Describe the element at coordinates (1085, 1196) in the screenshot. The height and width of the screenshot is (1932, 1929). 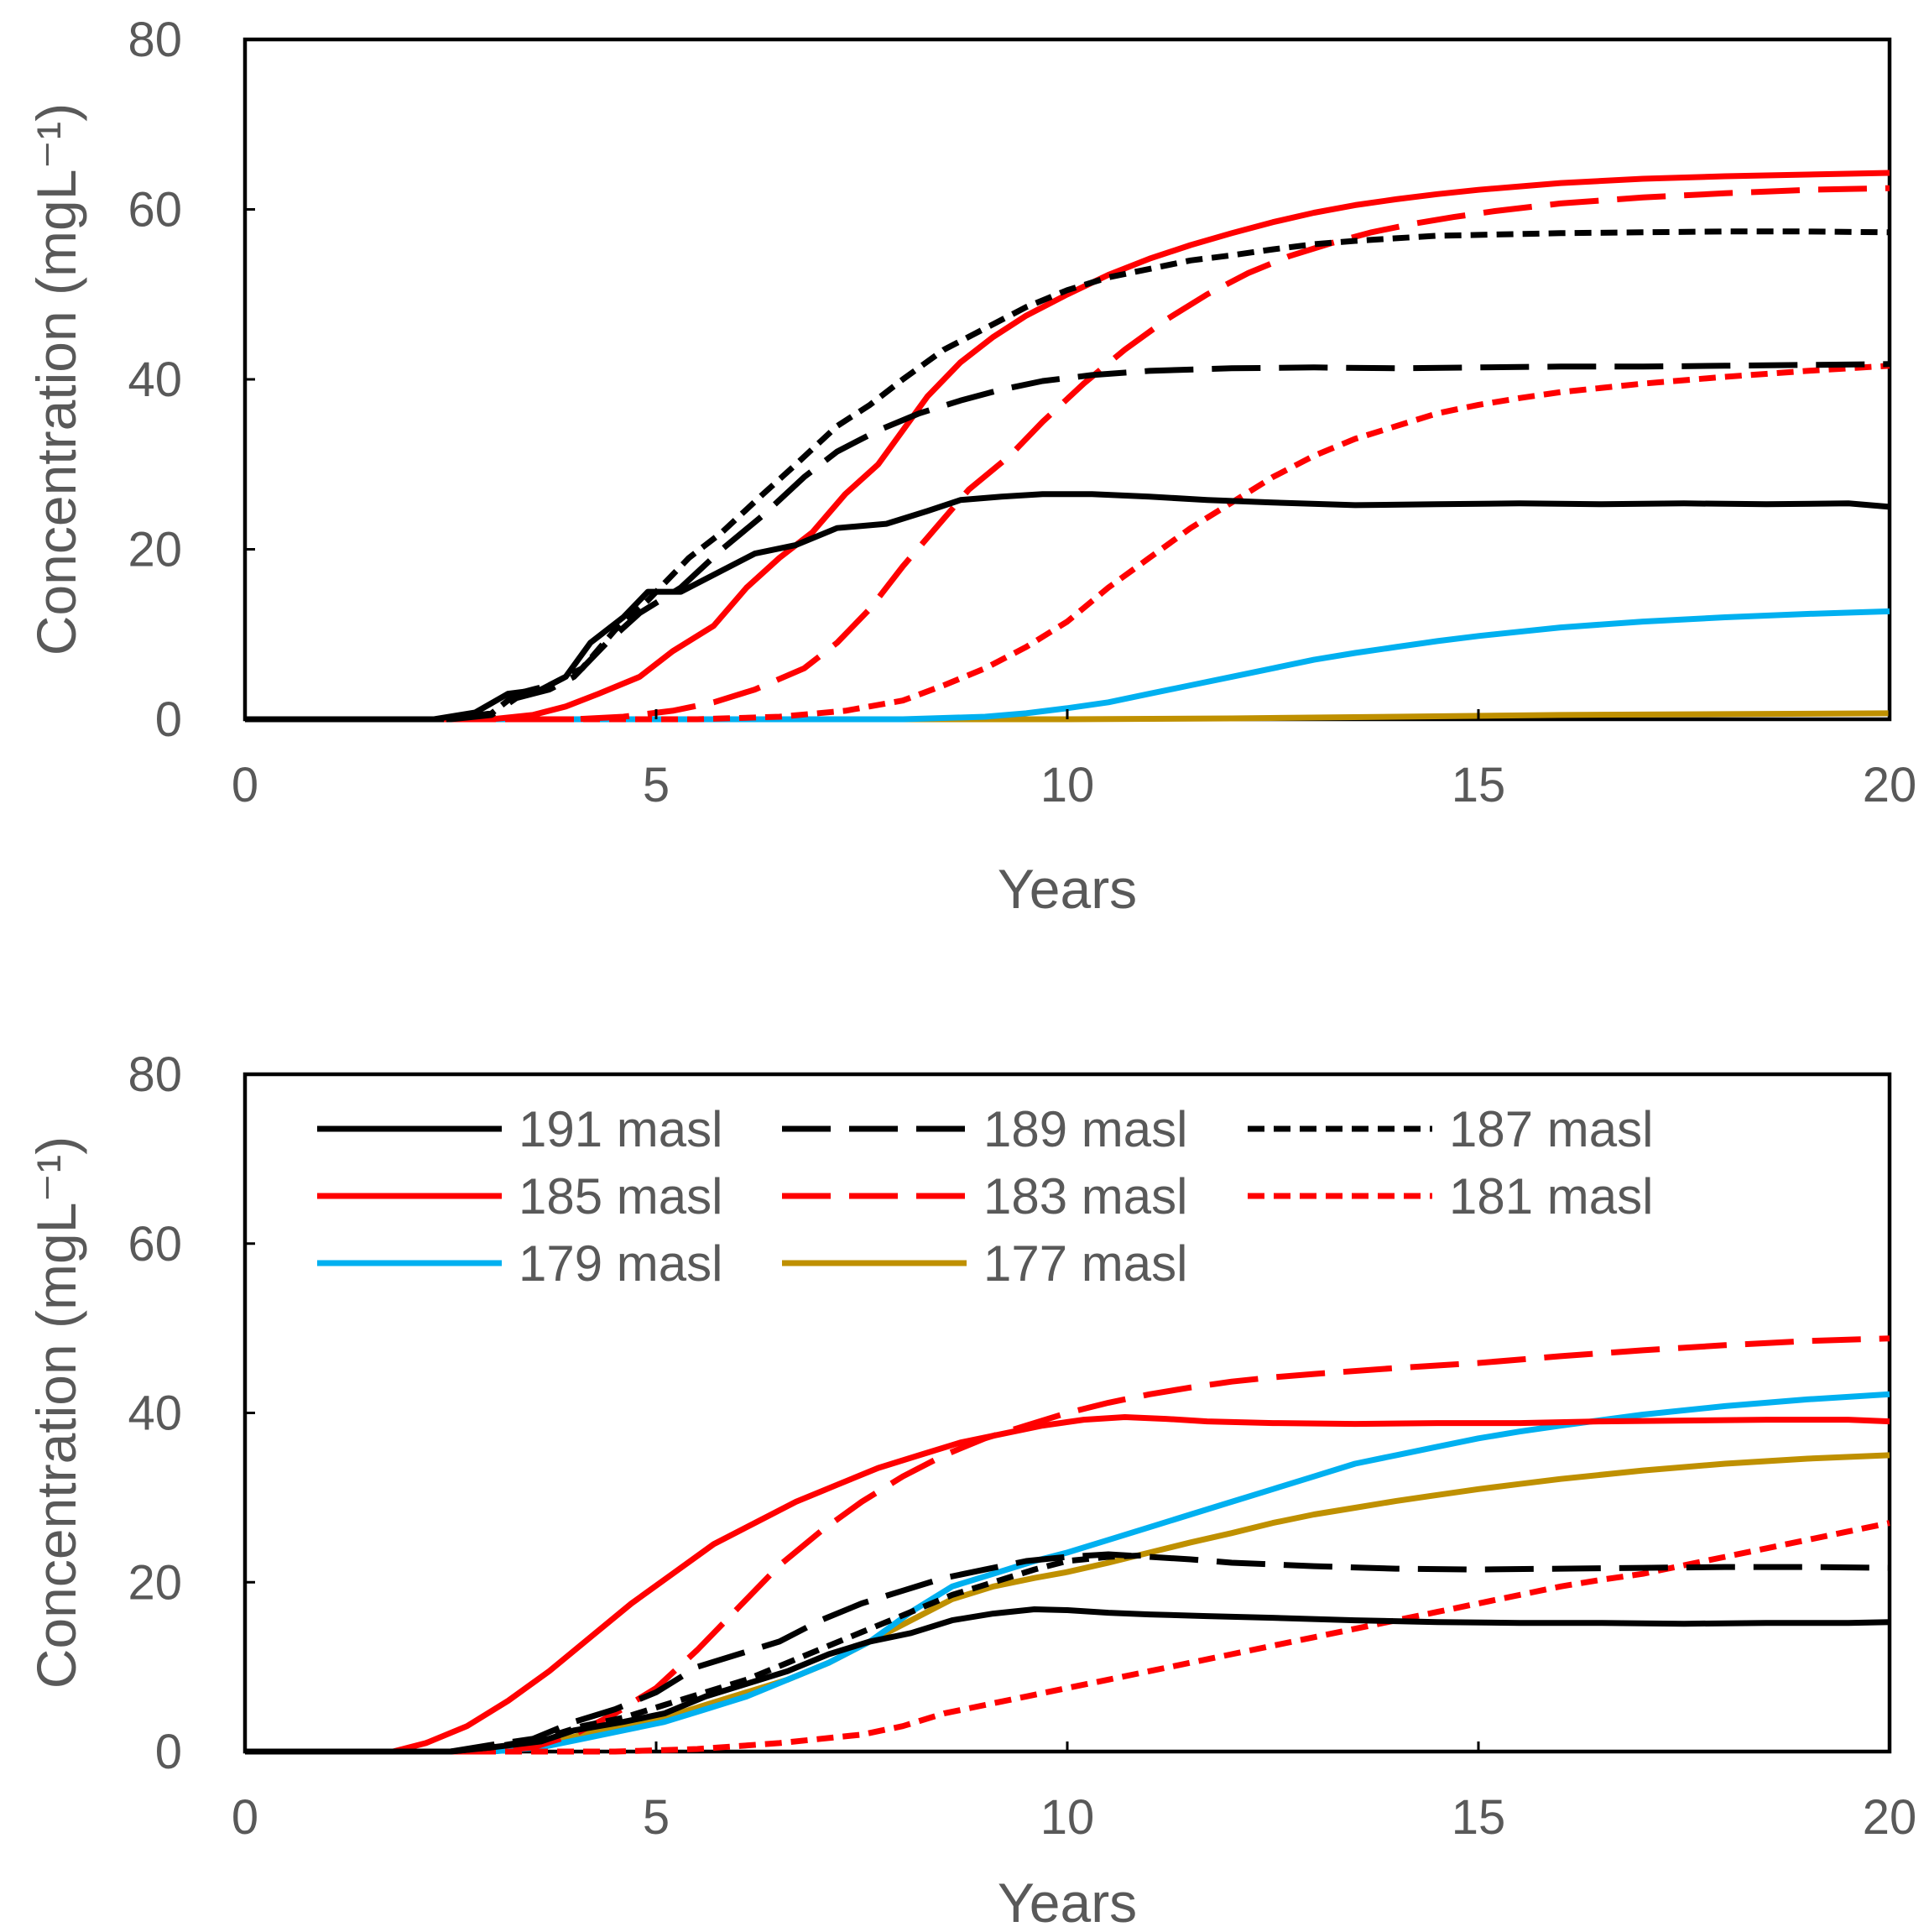
I see `legend-label-183-masl: 183 masl` at that location.